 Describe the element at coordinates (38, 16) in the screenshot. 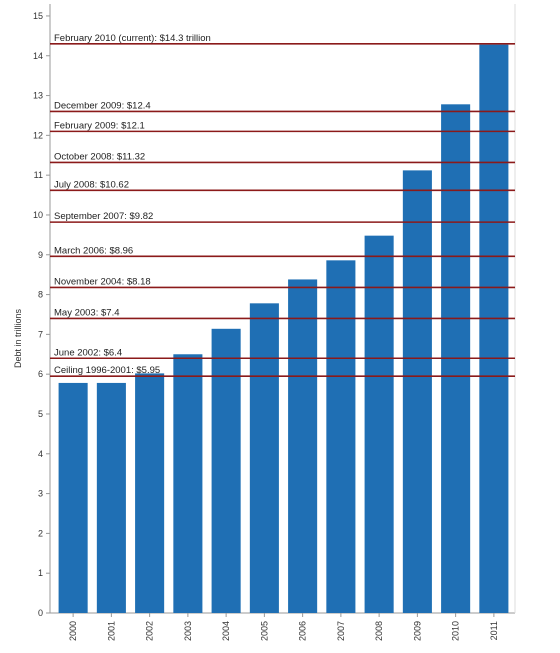

I see `y-tick-label: 15` at that location.